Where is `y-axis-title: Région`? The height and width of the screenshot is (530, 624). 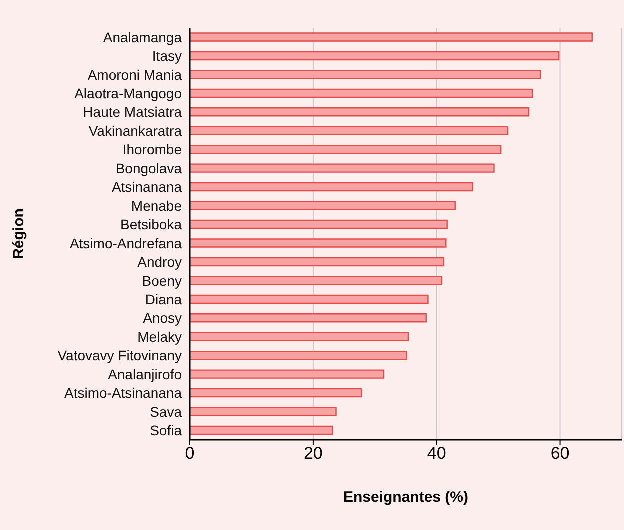
y-axis-title: Région is located at coordinates (19, 234).